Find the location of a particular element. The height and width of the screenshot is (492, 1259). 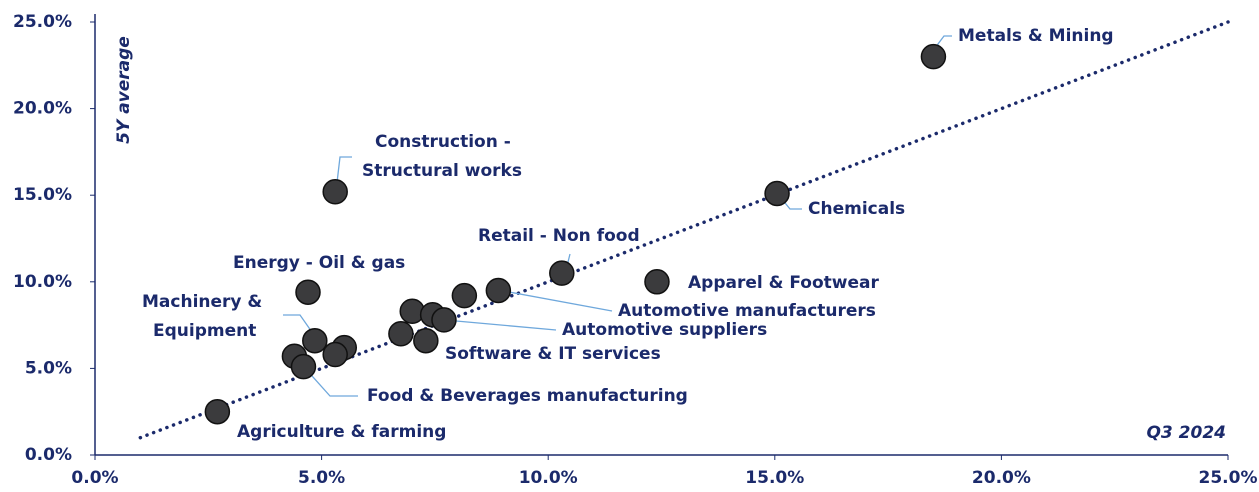

point-label: Construction - is located at coordinates (443, 142).